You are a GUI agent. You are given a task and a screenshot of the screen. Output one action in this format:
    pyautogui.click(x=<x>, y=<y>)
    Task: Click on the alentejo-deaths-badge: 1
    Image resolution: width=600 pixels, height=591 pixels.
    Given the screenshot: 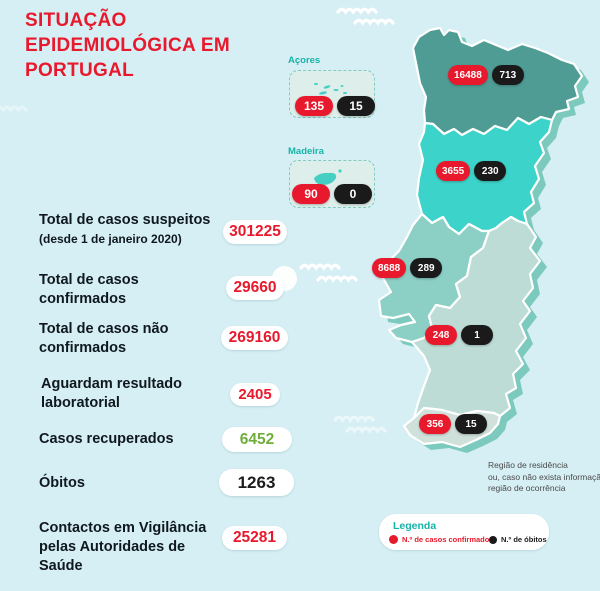 What is the action you would take?
    pyautogui.click(x=477, y=335)
    